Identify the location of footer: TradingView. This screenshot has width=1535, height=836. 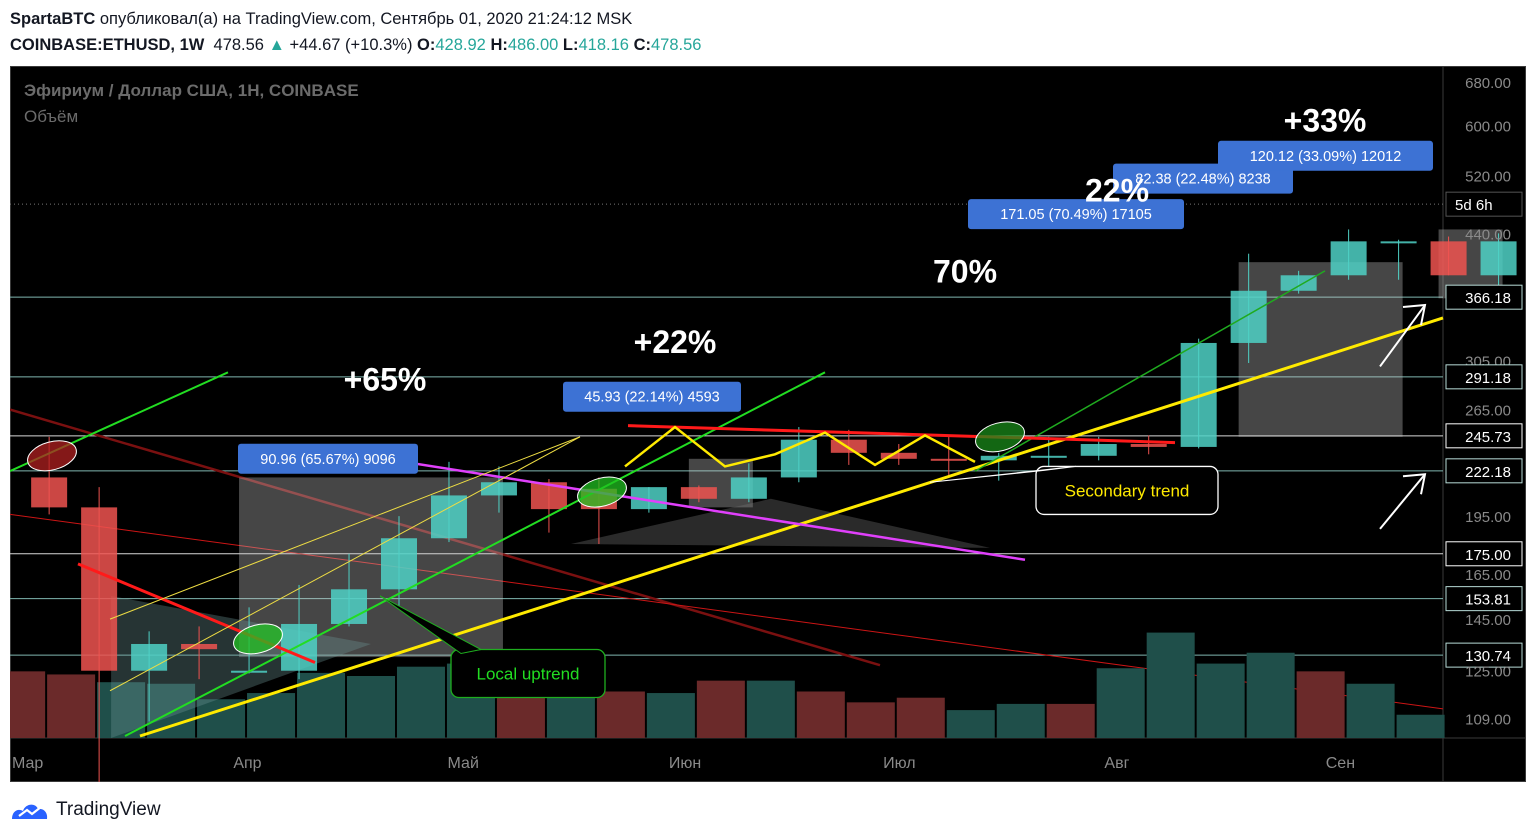
(85, 810).